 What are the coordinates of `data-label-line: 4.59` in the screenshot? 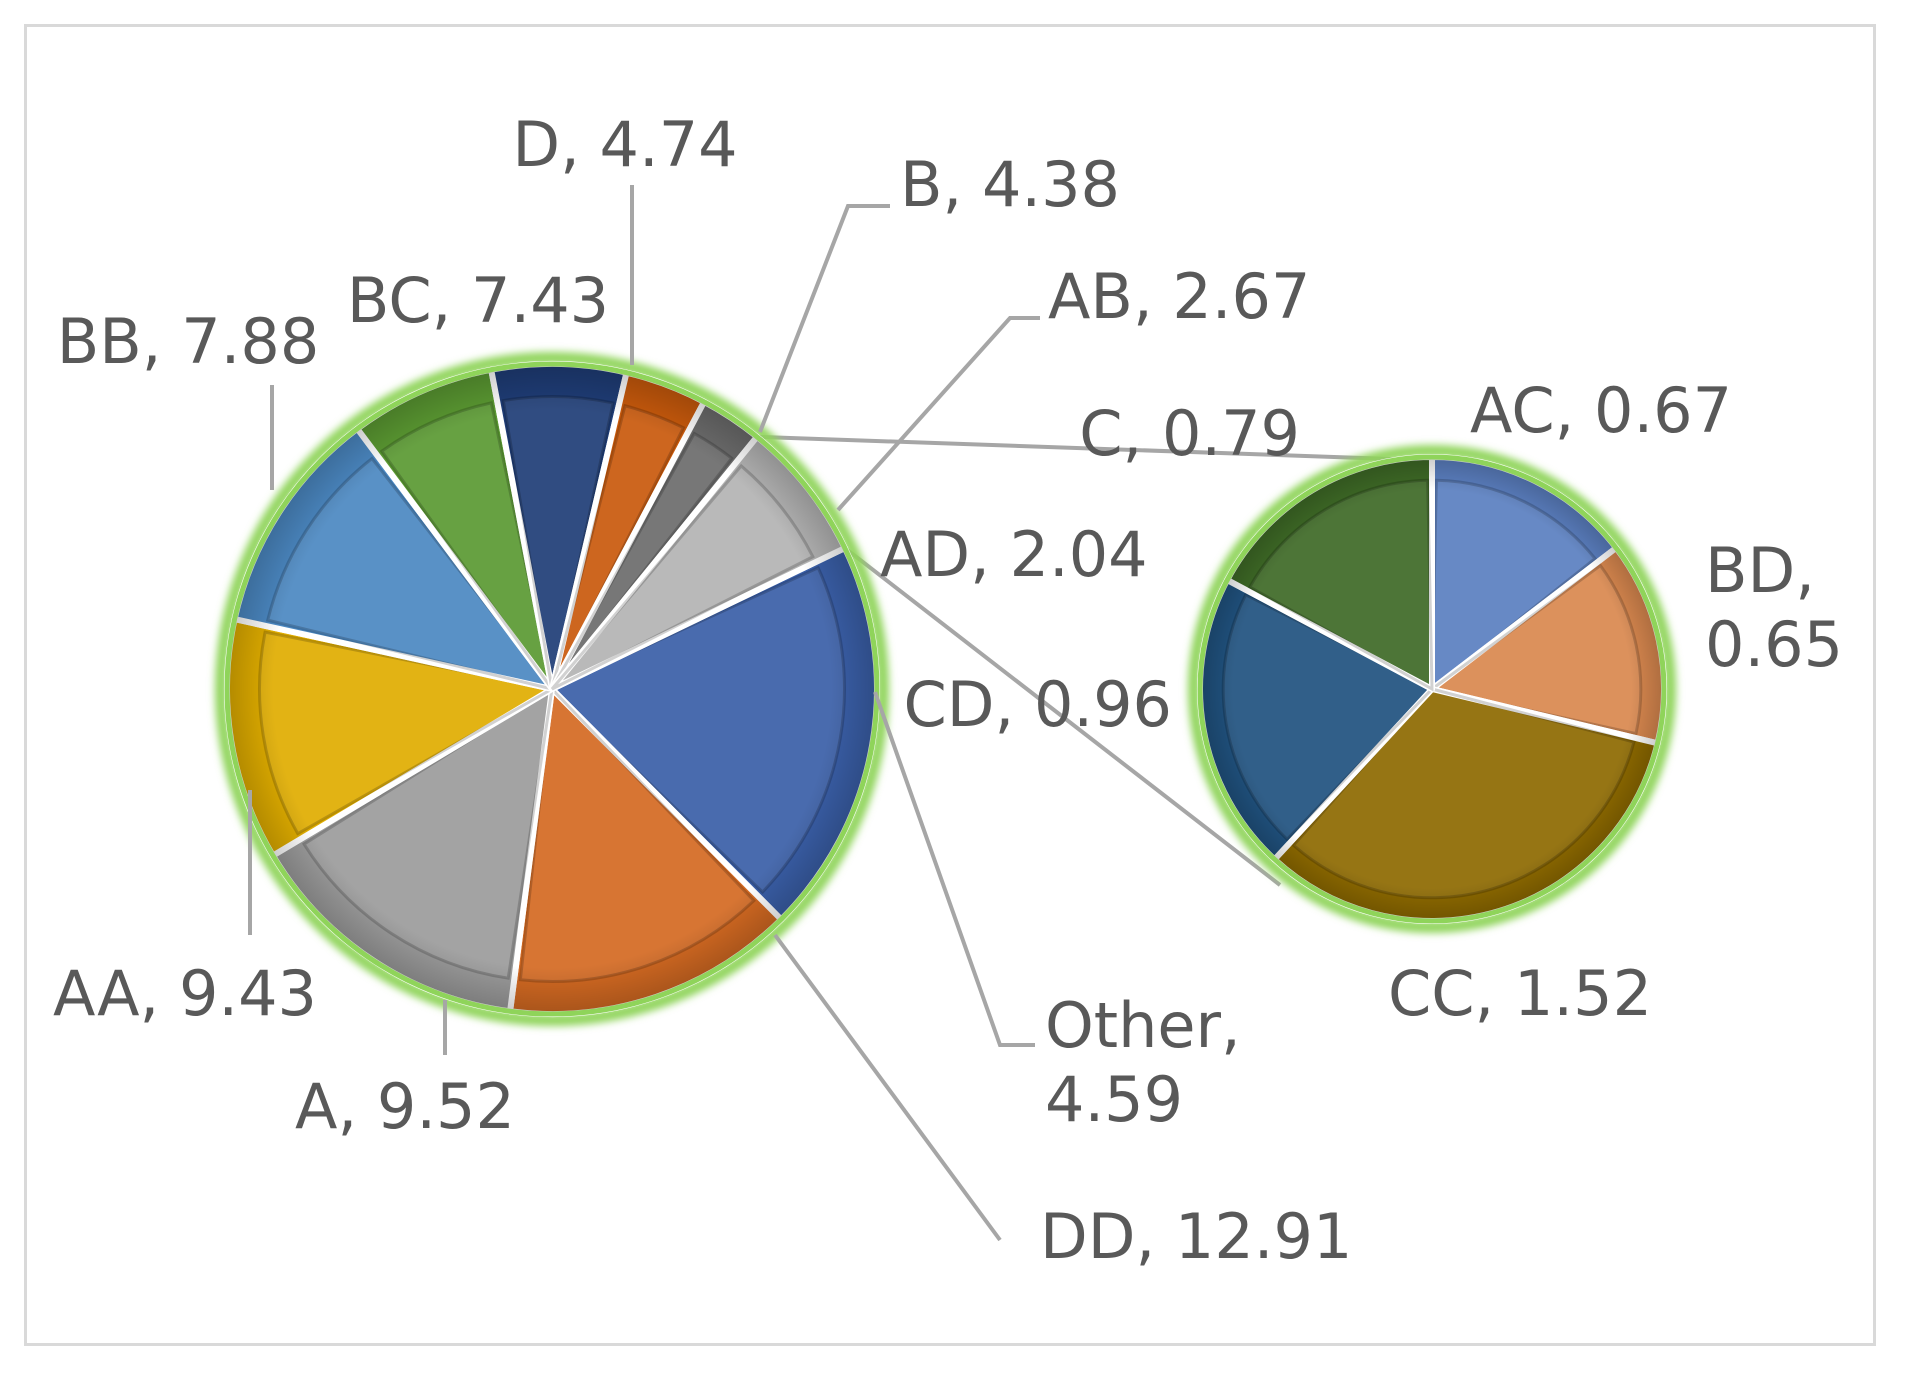 It's located at (1114, 1099).